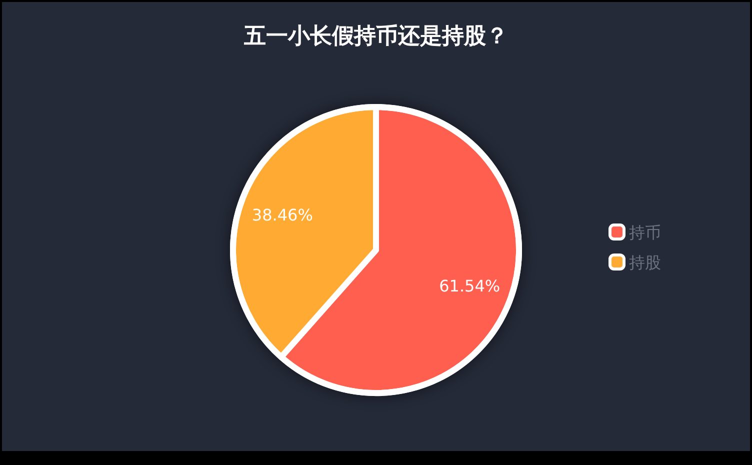  What do you see at coordinates (469, 286) in the screenshot?
I see `data-label: 61.54%` at bounding box center [469, 286].